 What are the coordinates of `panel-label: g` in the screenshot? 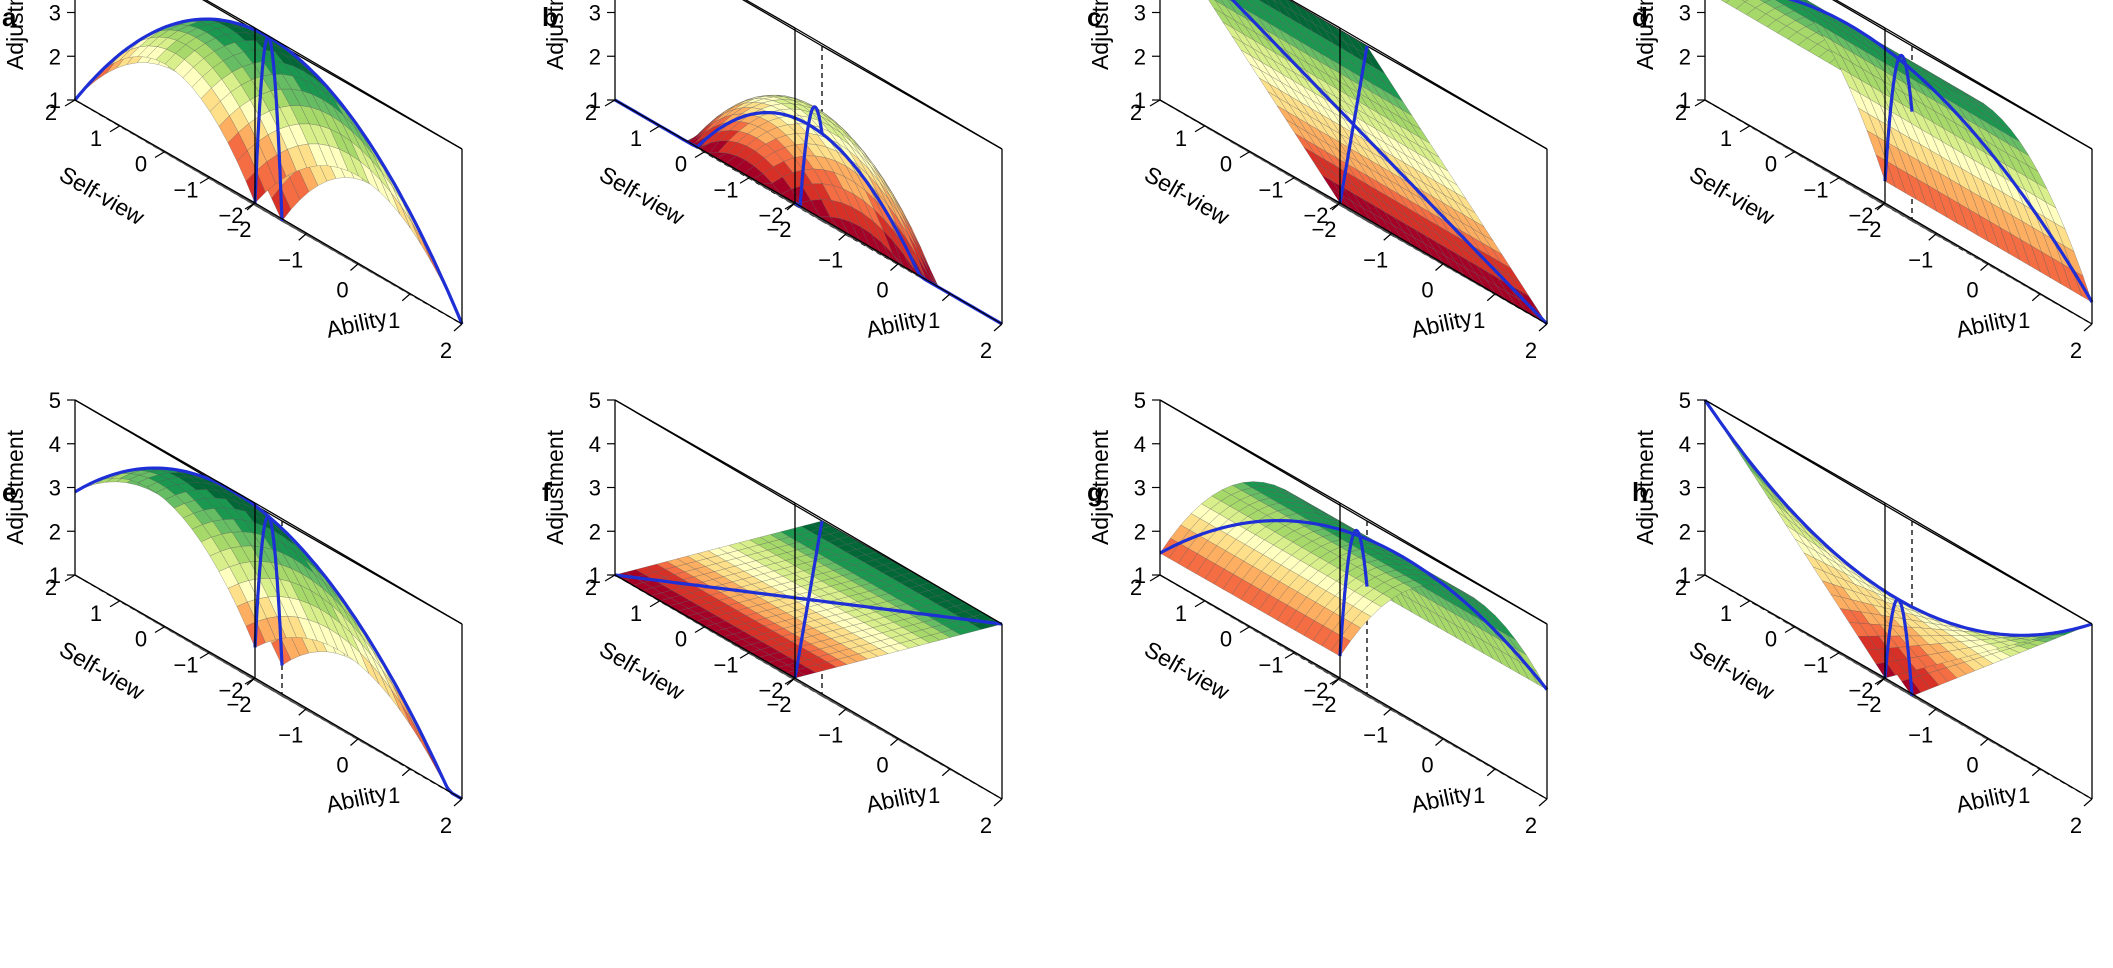 It's located at (1095, 492).